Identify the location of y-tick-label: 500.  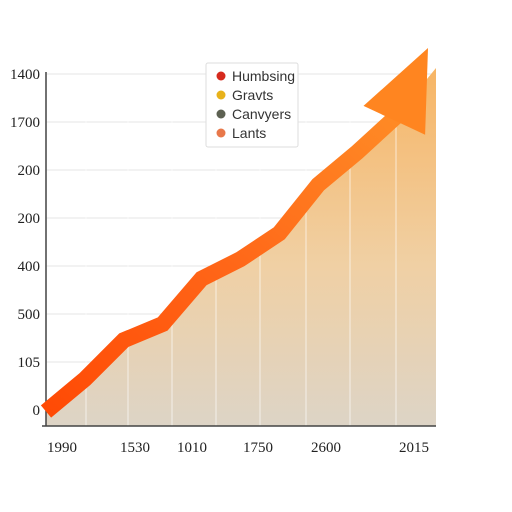
(29, 315).